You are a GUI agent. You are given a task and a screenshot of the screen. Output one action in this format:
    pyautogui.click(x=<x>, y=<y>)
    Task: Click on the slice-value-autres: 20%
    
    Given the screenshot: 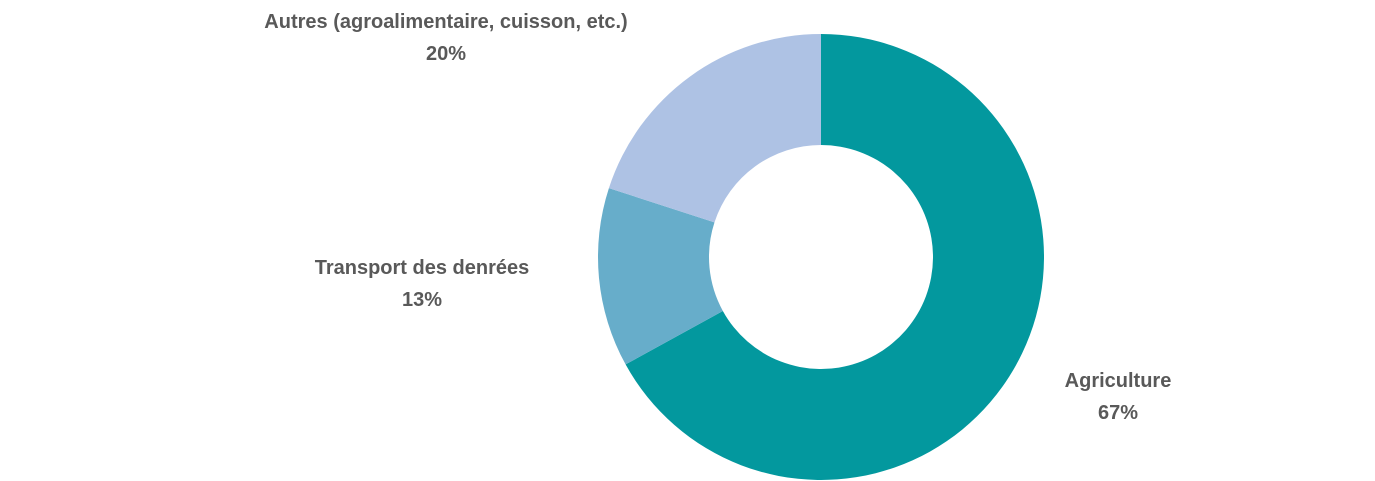 What is the action you would take?
    pyautogui.click(x=446, y=54)
    